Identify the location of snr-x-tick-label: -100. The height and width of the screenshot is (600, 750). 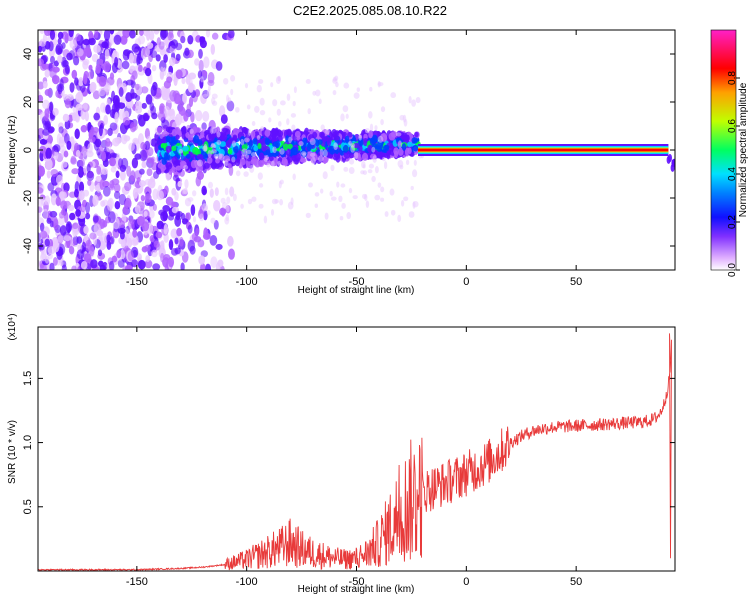
(247, 582).